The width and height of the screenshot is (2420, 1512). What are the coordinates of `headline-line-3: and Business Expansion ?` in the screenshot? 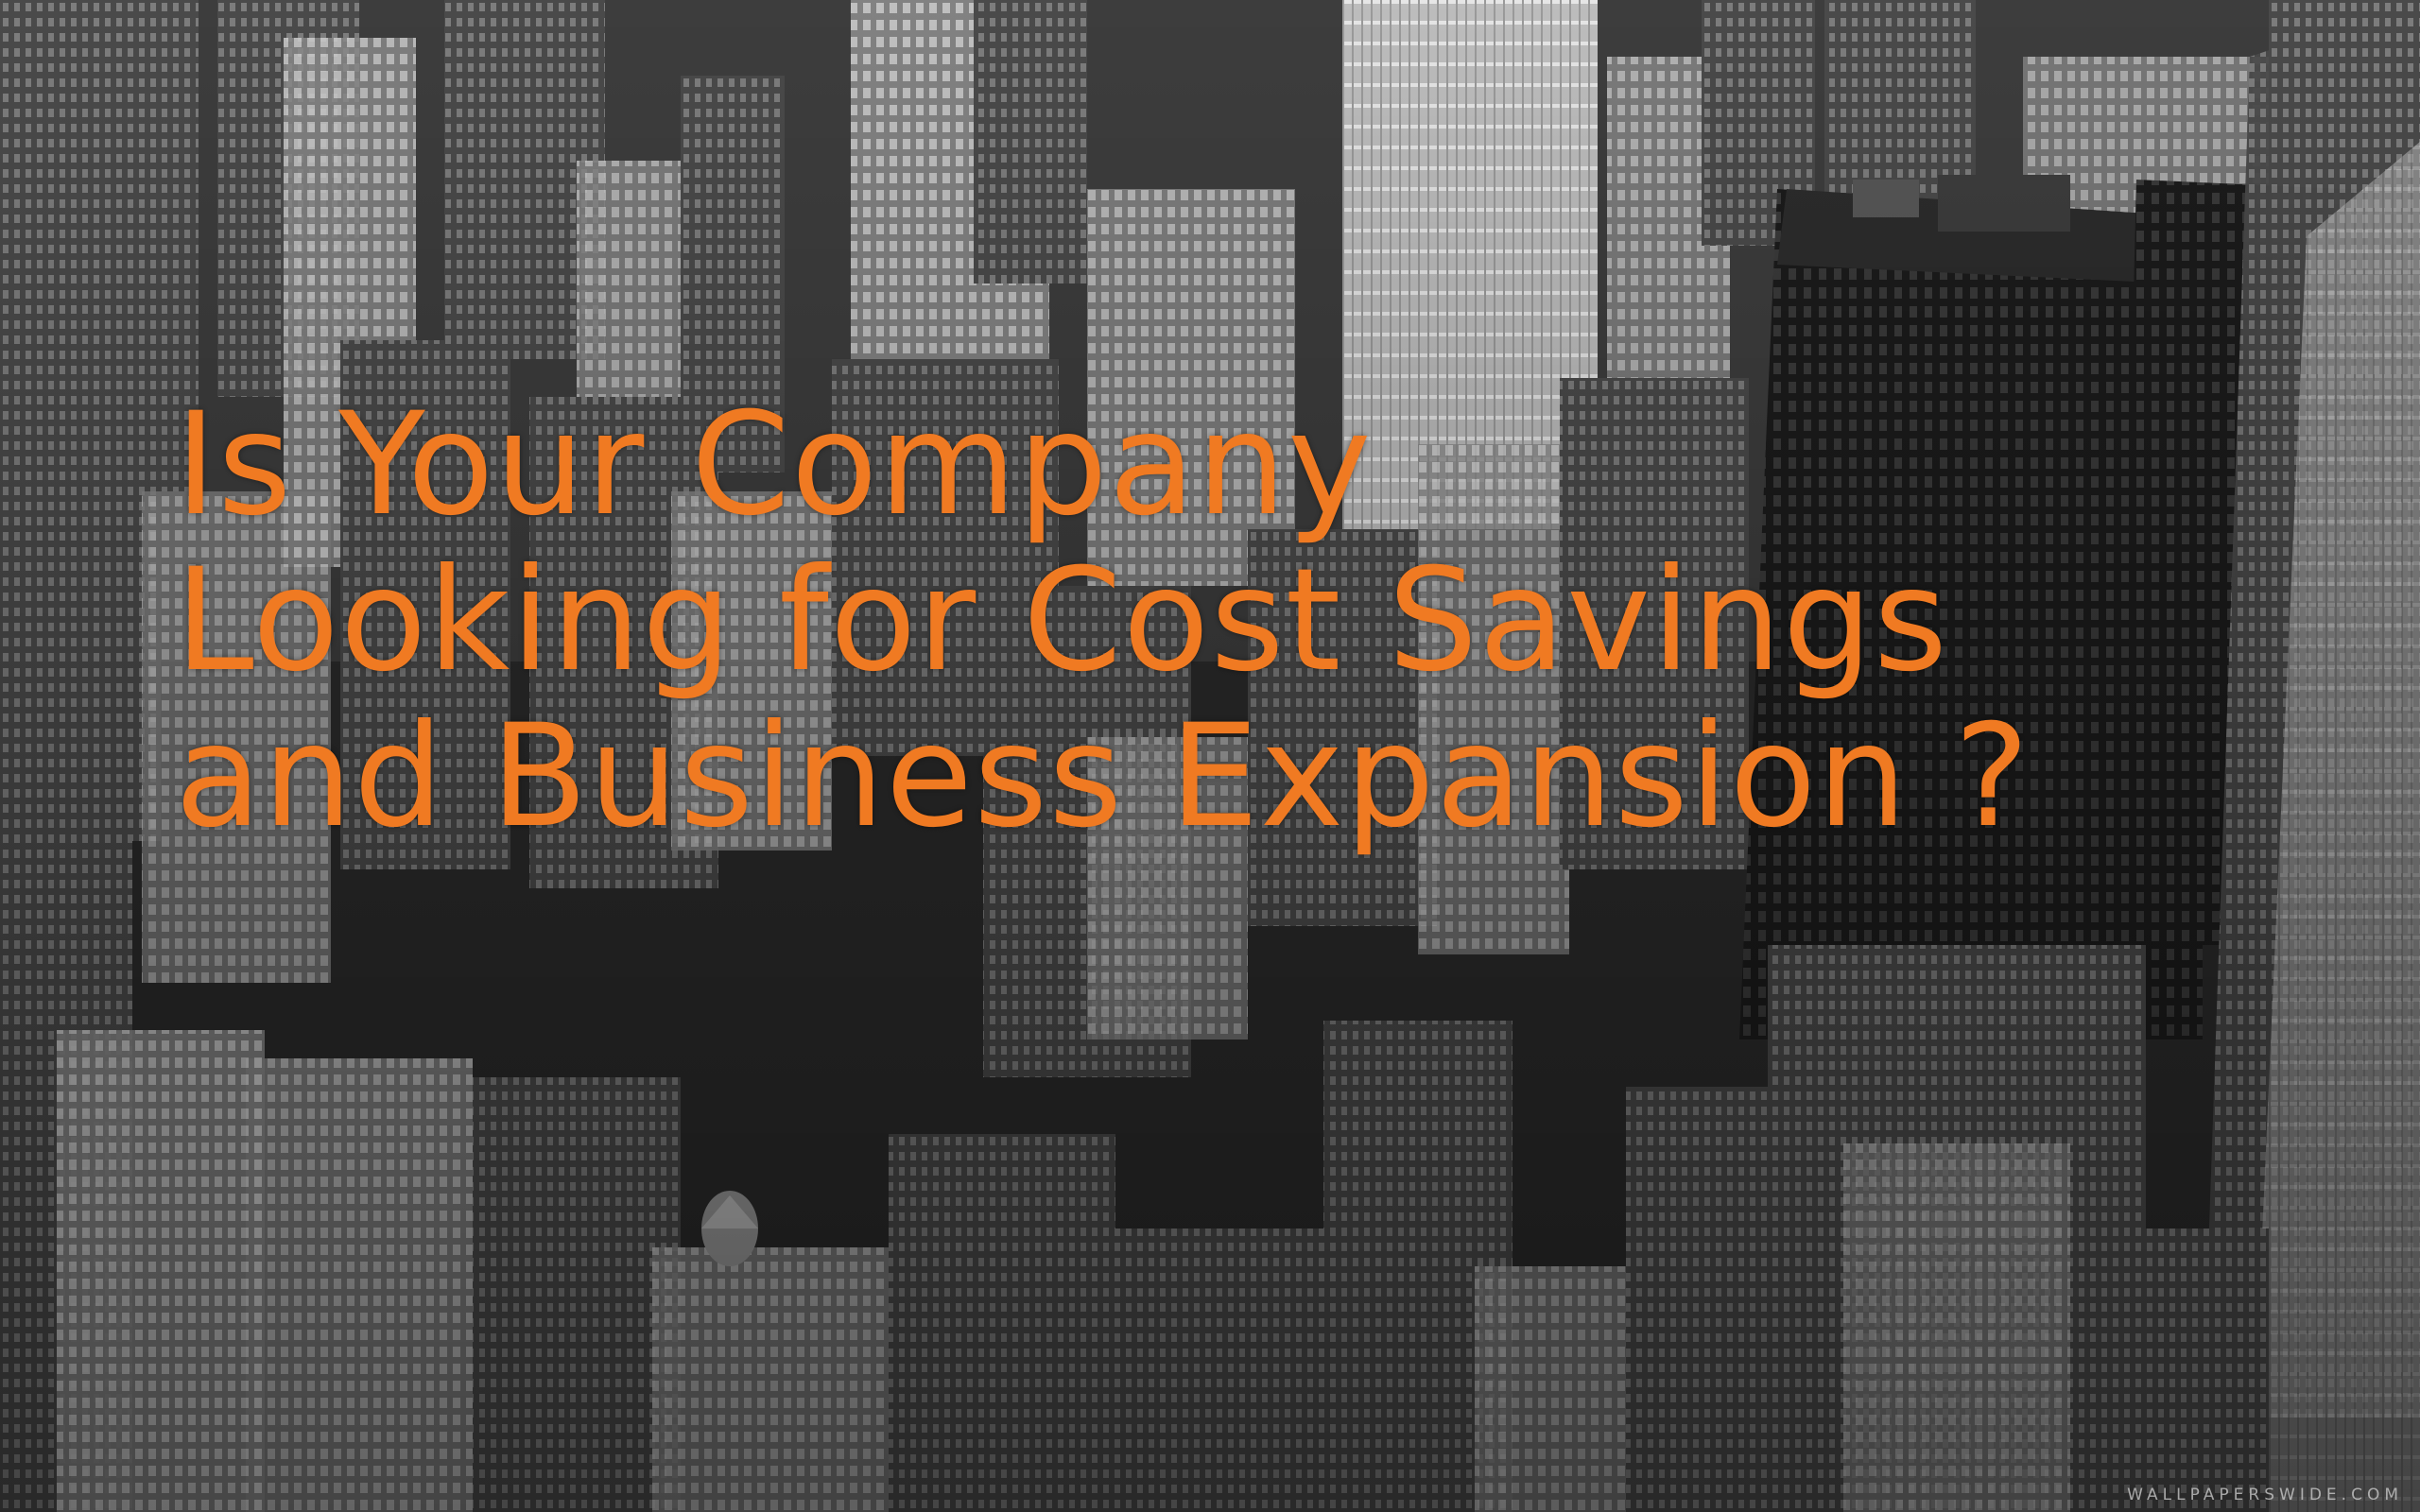 It's located at (1103, 777).